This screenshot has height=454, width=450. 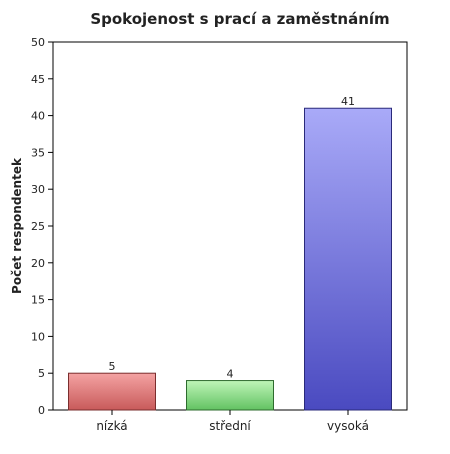 I want to click on data-label: 41, so click(x=348, y=101).